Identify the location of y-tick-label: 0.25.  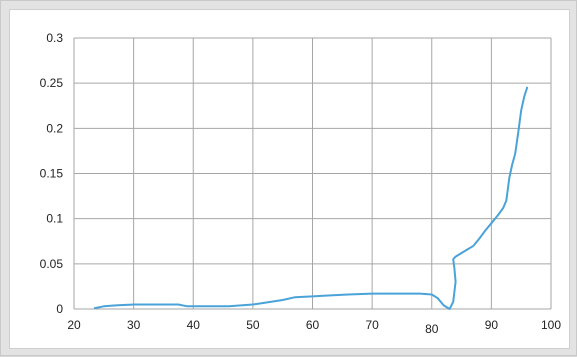
(52, 83).